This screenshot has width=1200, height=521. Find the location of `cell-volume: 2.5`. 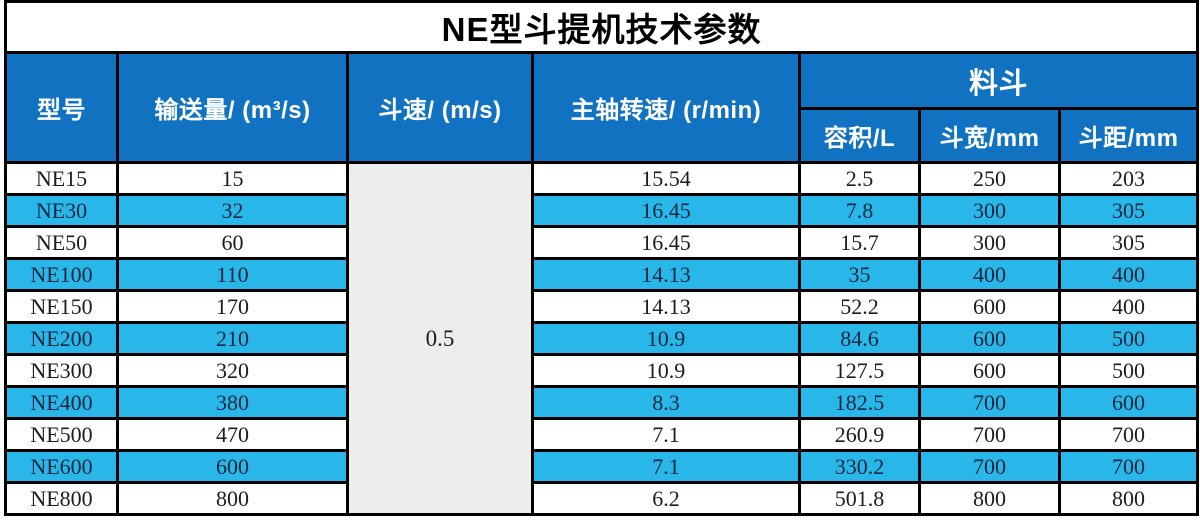

cell-volume: 2.5 is located at coordinates (859, 178).